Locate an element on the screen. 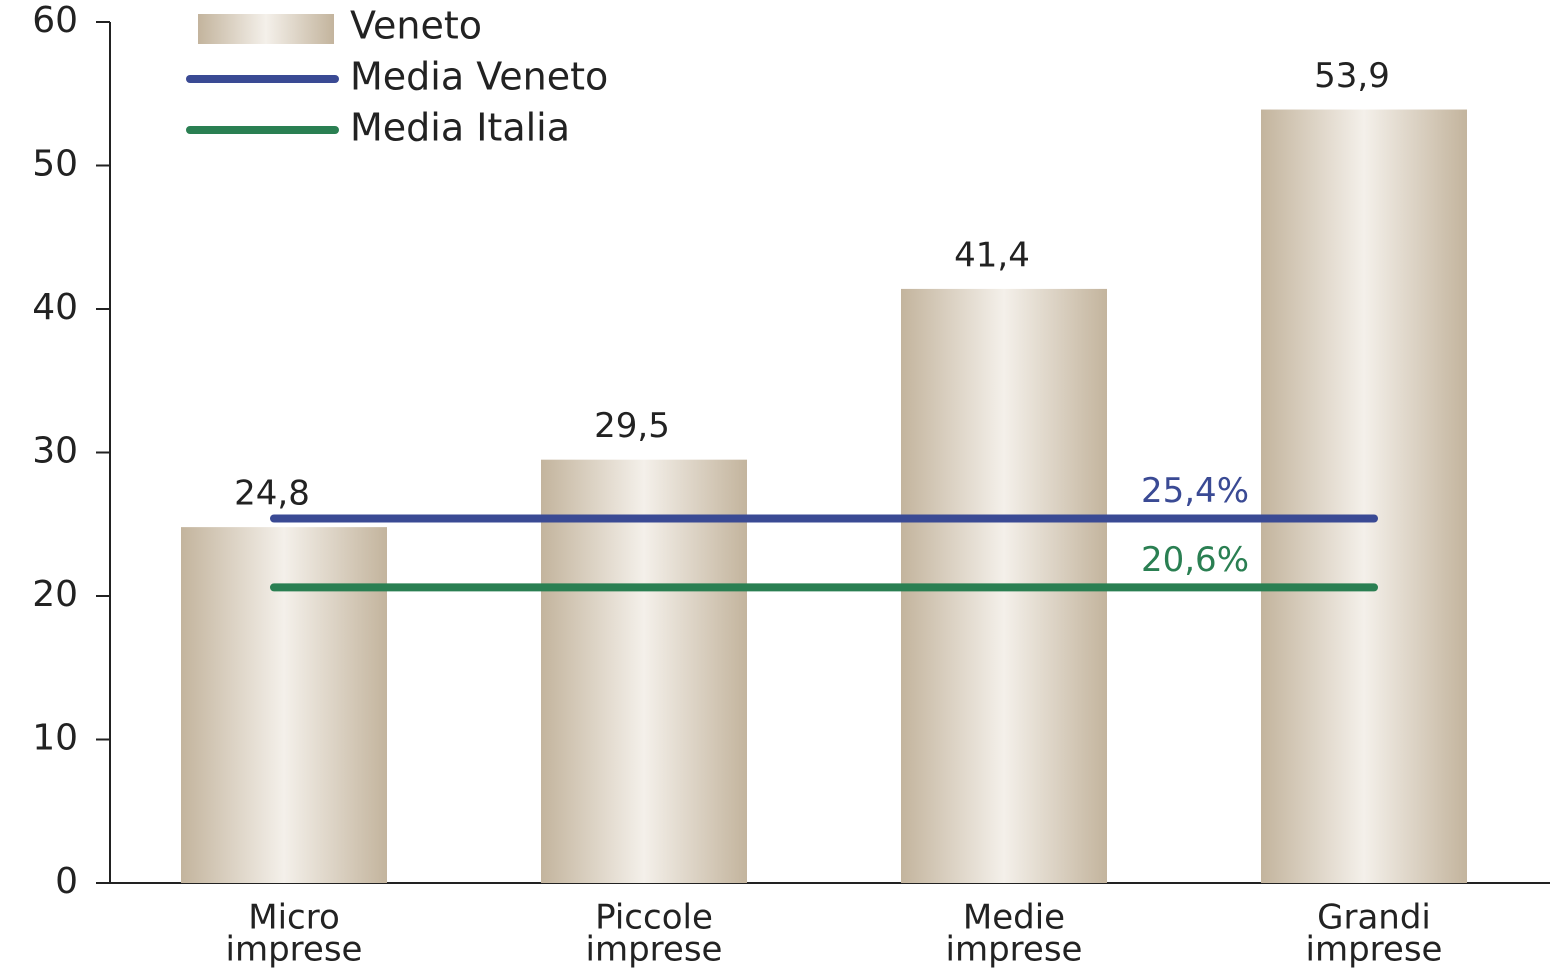  y-tick-label: 10 is located at coordinates (55, 738).